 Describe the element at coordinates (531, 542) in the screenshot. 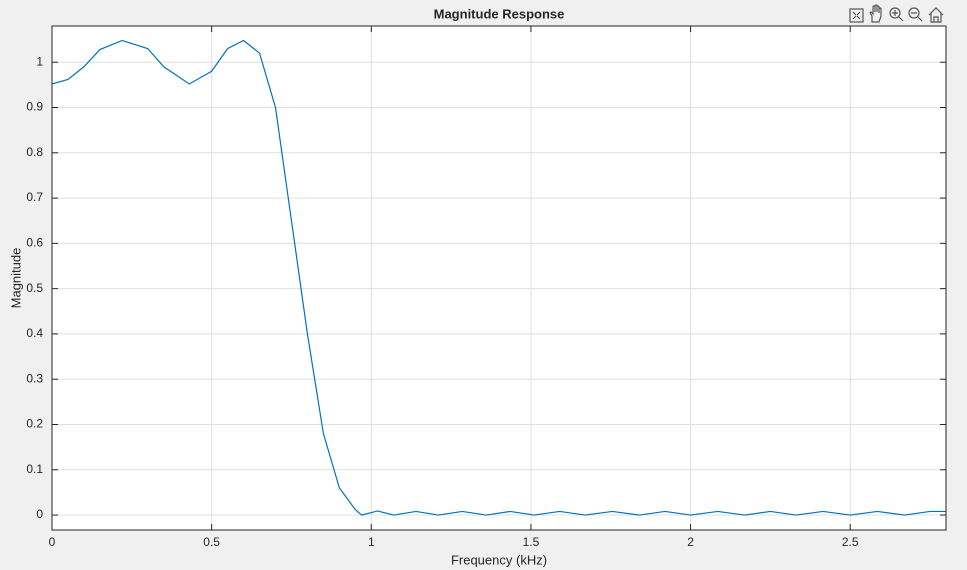

I see `x-tick-label: 1.5` at that location.